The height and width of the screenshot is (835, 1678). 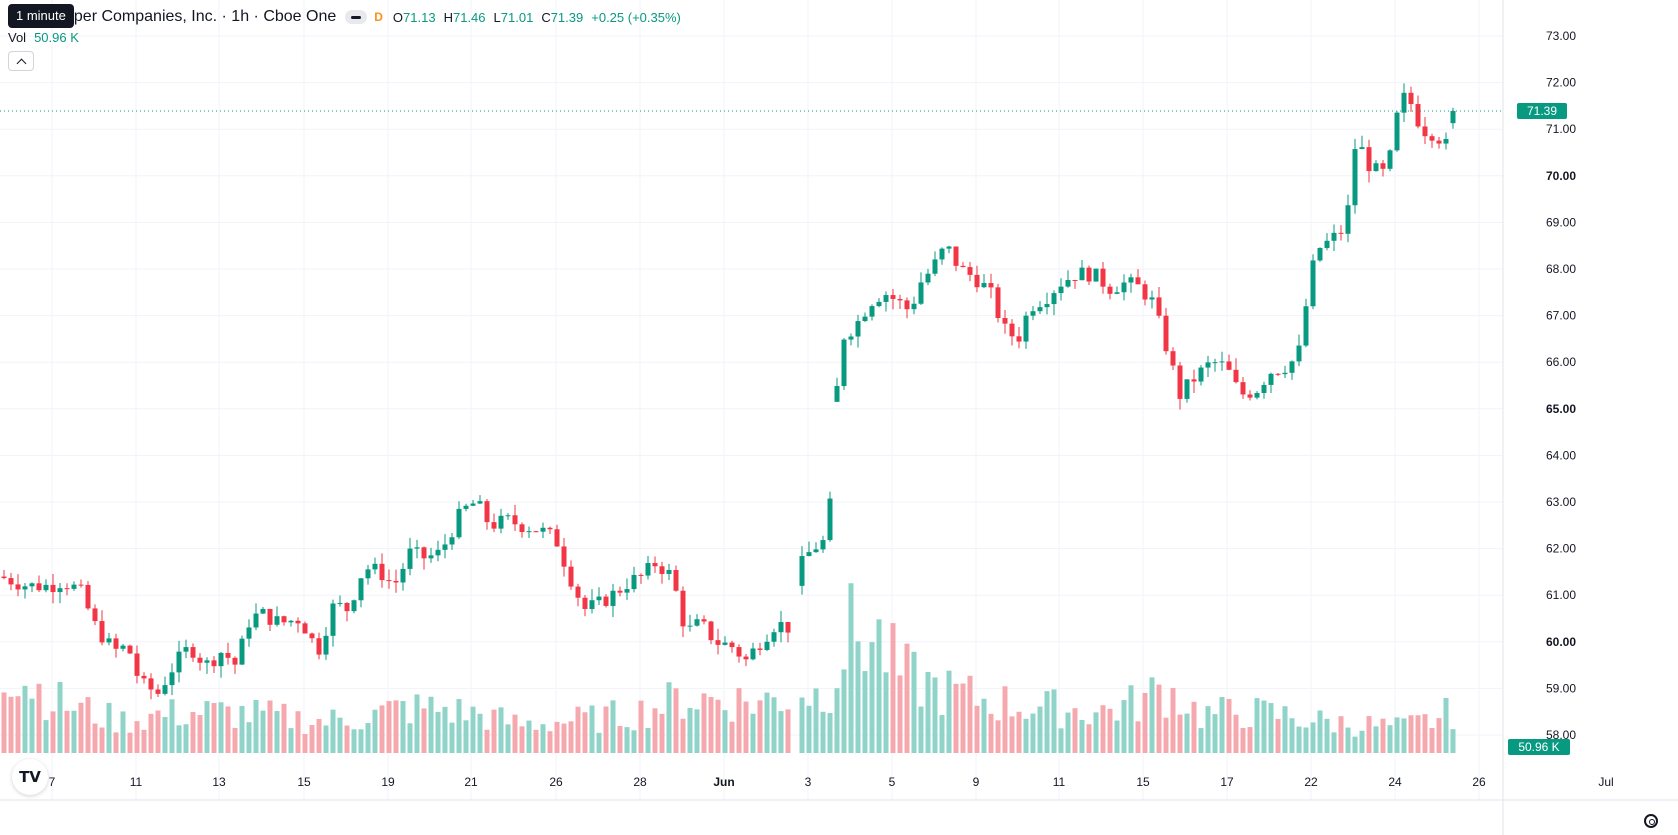 I want to click on price-tick-label: 73.00, so click(x=1561, y=36).